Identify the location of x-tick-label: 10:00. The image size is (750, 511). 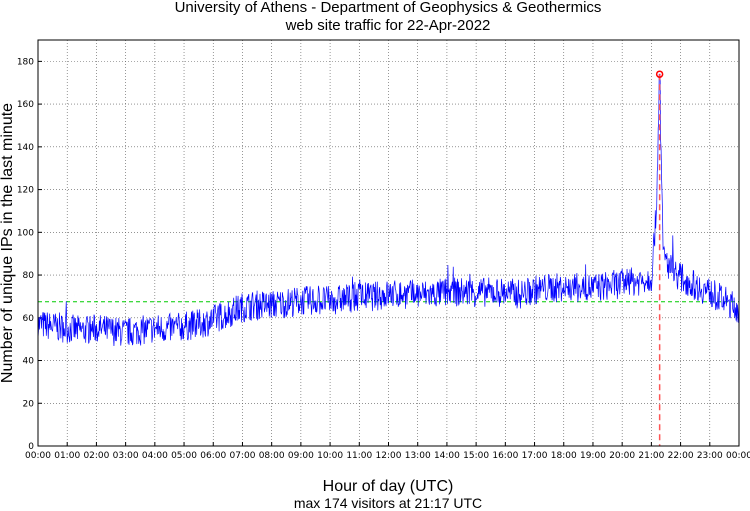
(330, 456).